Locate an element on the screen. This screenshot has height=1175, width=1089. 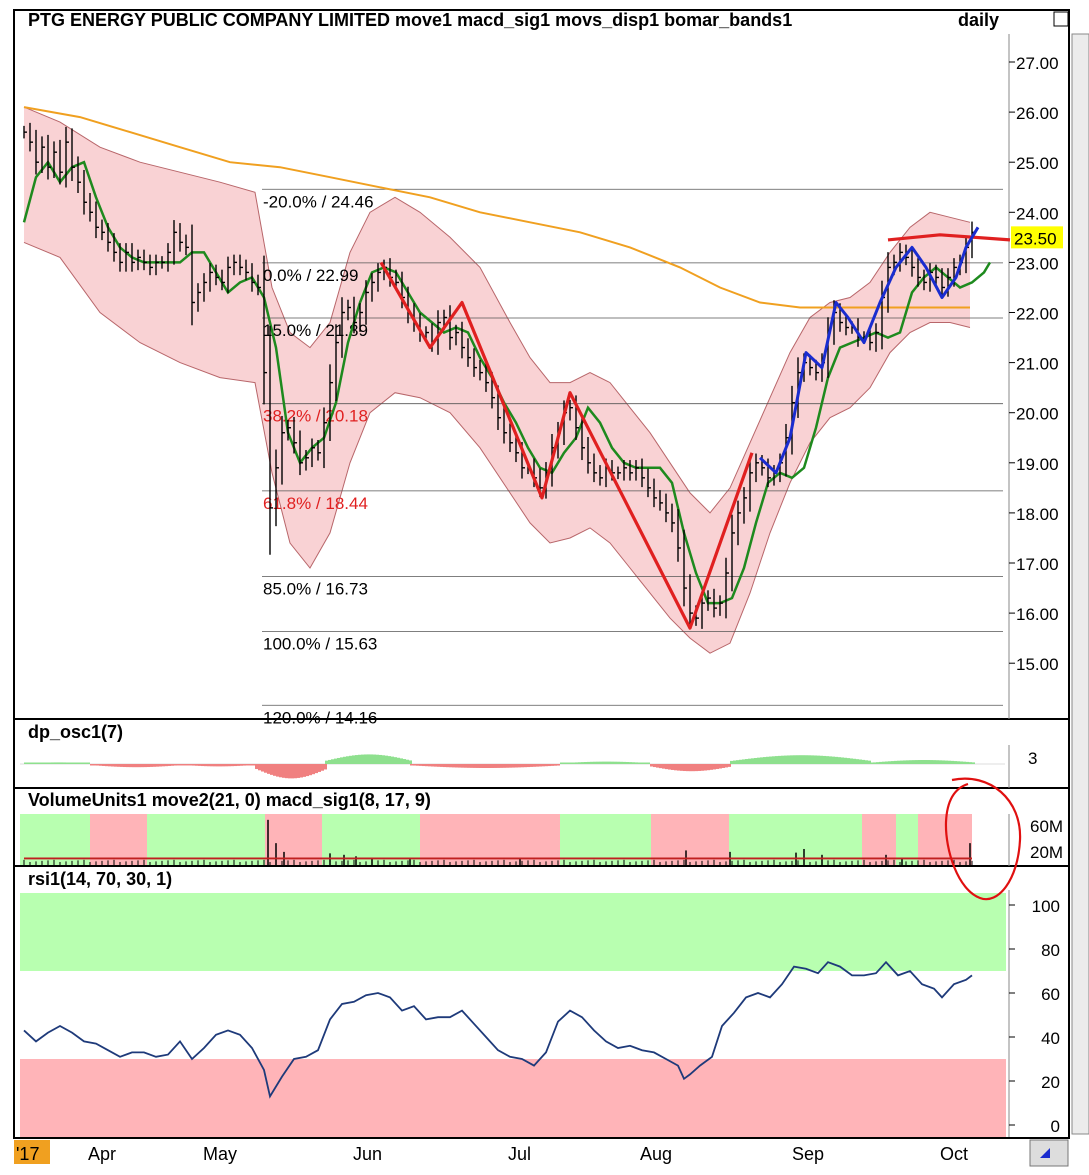
time-tick-label: Aug is located at coordinates (656, 1154).